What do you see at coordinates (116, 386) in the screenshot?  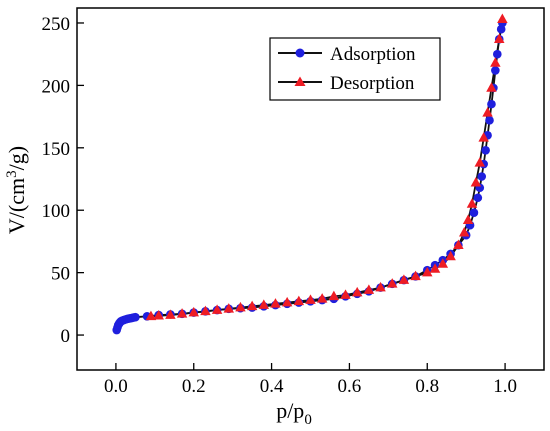 I see `x-tick-label: 0.0` at bounding box center [116, 386].